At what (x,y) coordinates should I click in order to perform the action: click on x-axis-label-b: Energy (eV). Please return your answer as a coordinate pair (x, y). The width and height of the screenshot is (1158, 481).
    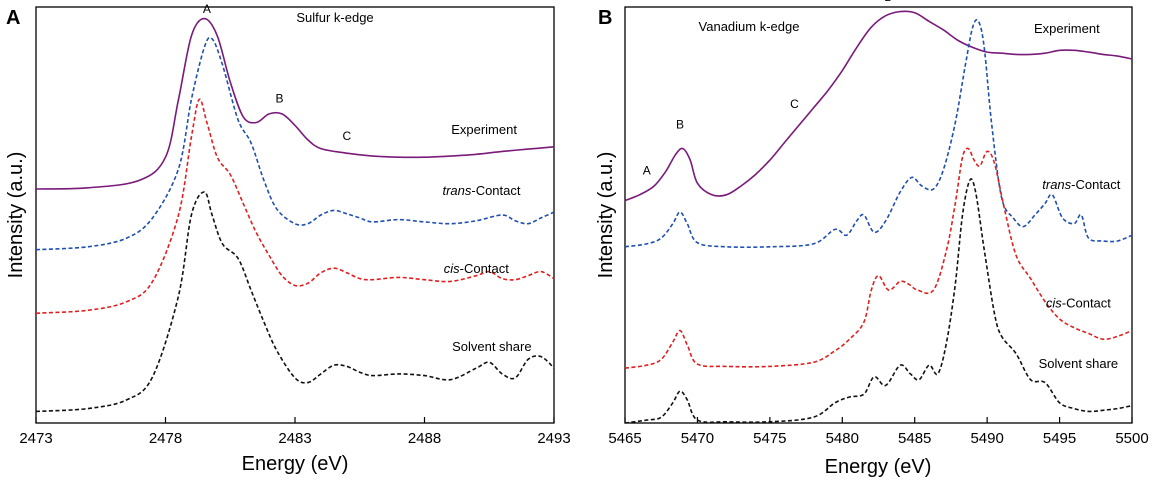
    Looking at the image, I should click on (878, 467).